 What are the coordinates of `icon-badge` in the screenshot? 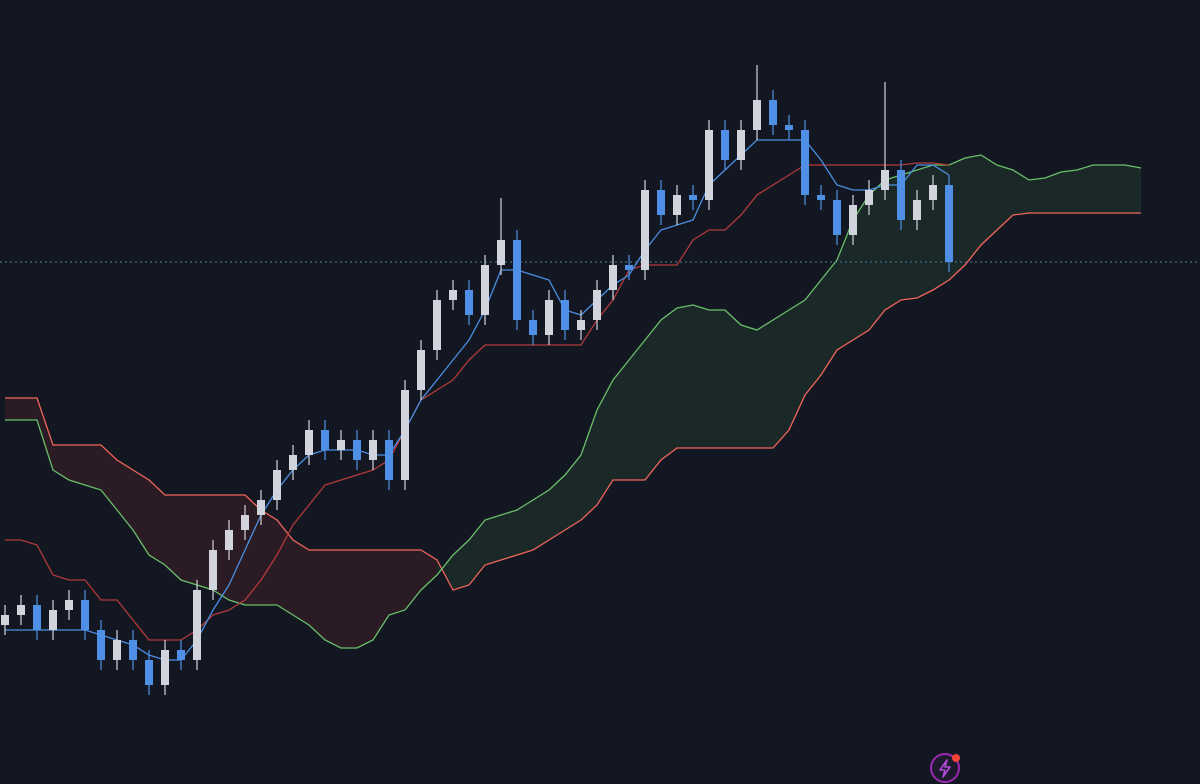 It's located at (956, 758).